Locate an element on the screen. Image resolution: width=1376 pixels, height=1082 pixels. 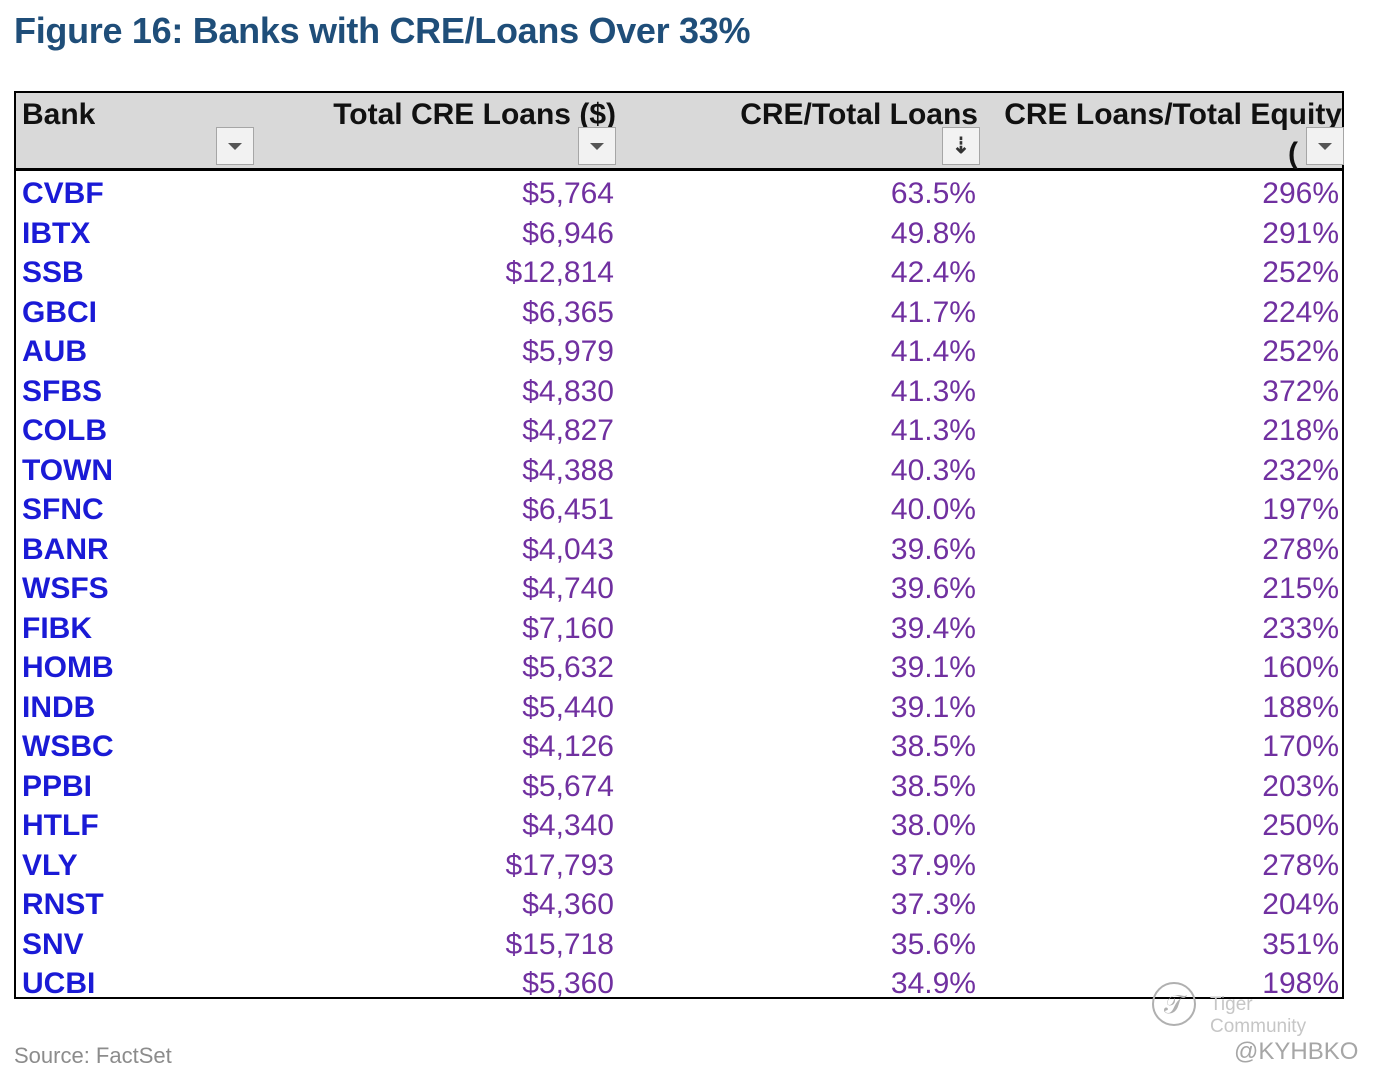
bank-cell: WSFS is located at coordinates (65, 588).